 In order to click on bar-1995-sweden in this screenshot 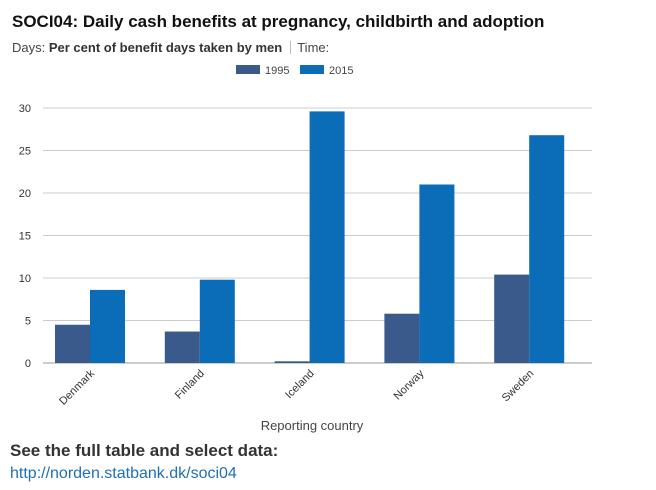, I will do `click(512, 318)`.